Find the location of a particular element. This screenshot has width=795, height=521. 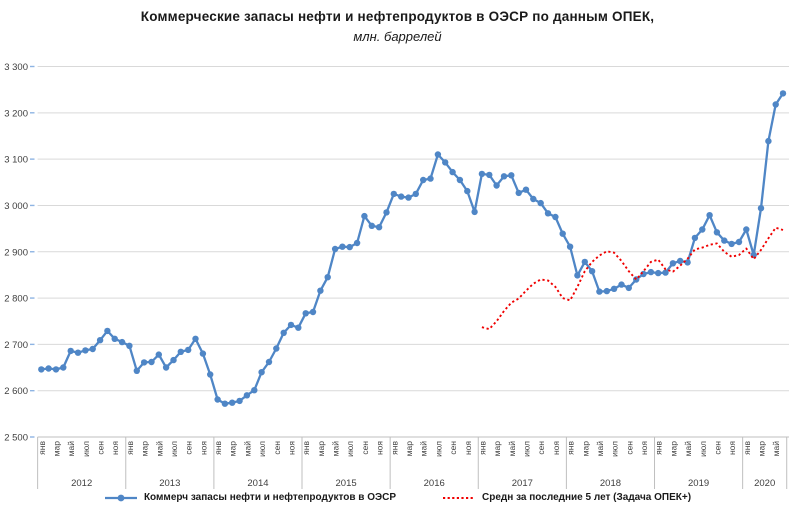

y-axis-label: 3 000 is located at coordinates (16, 206).